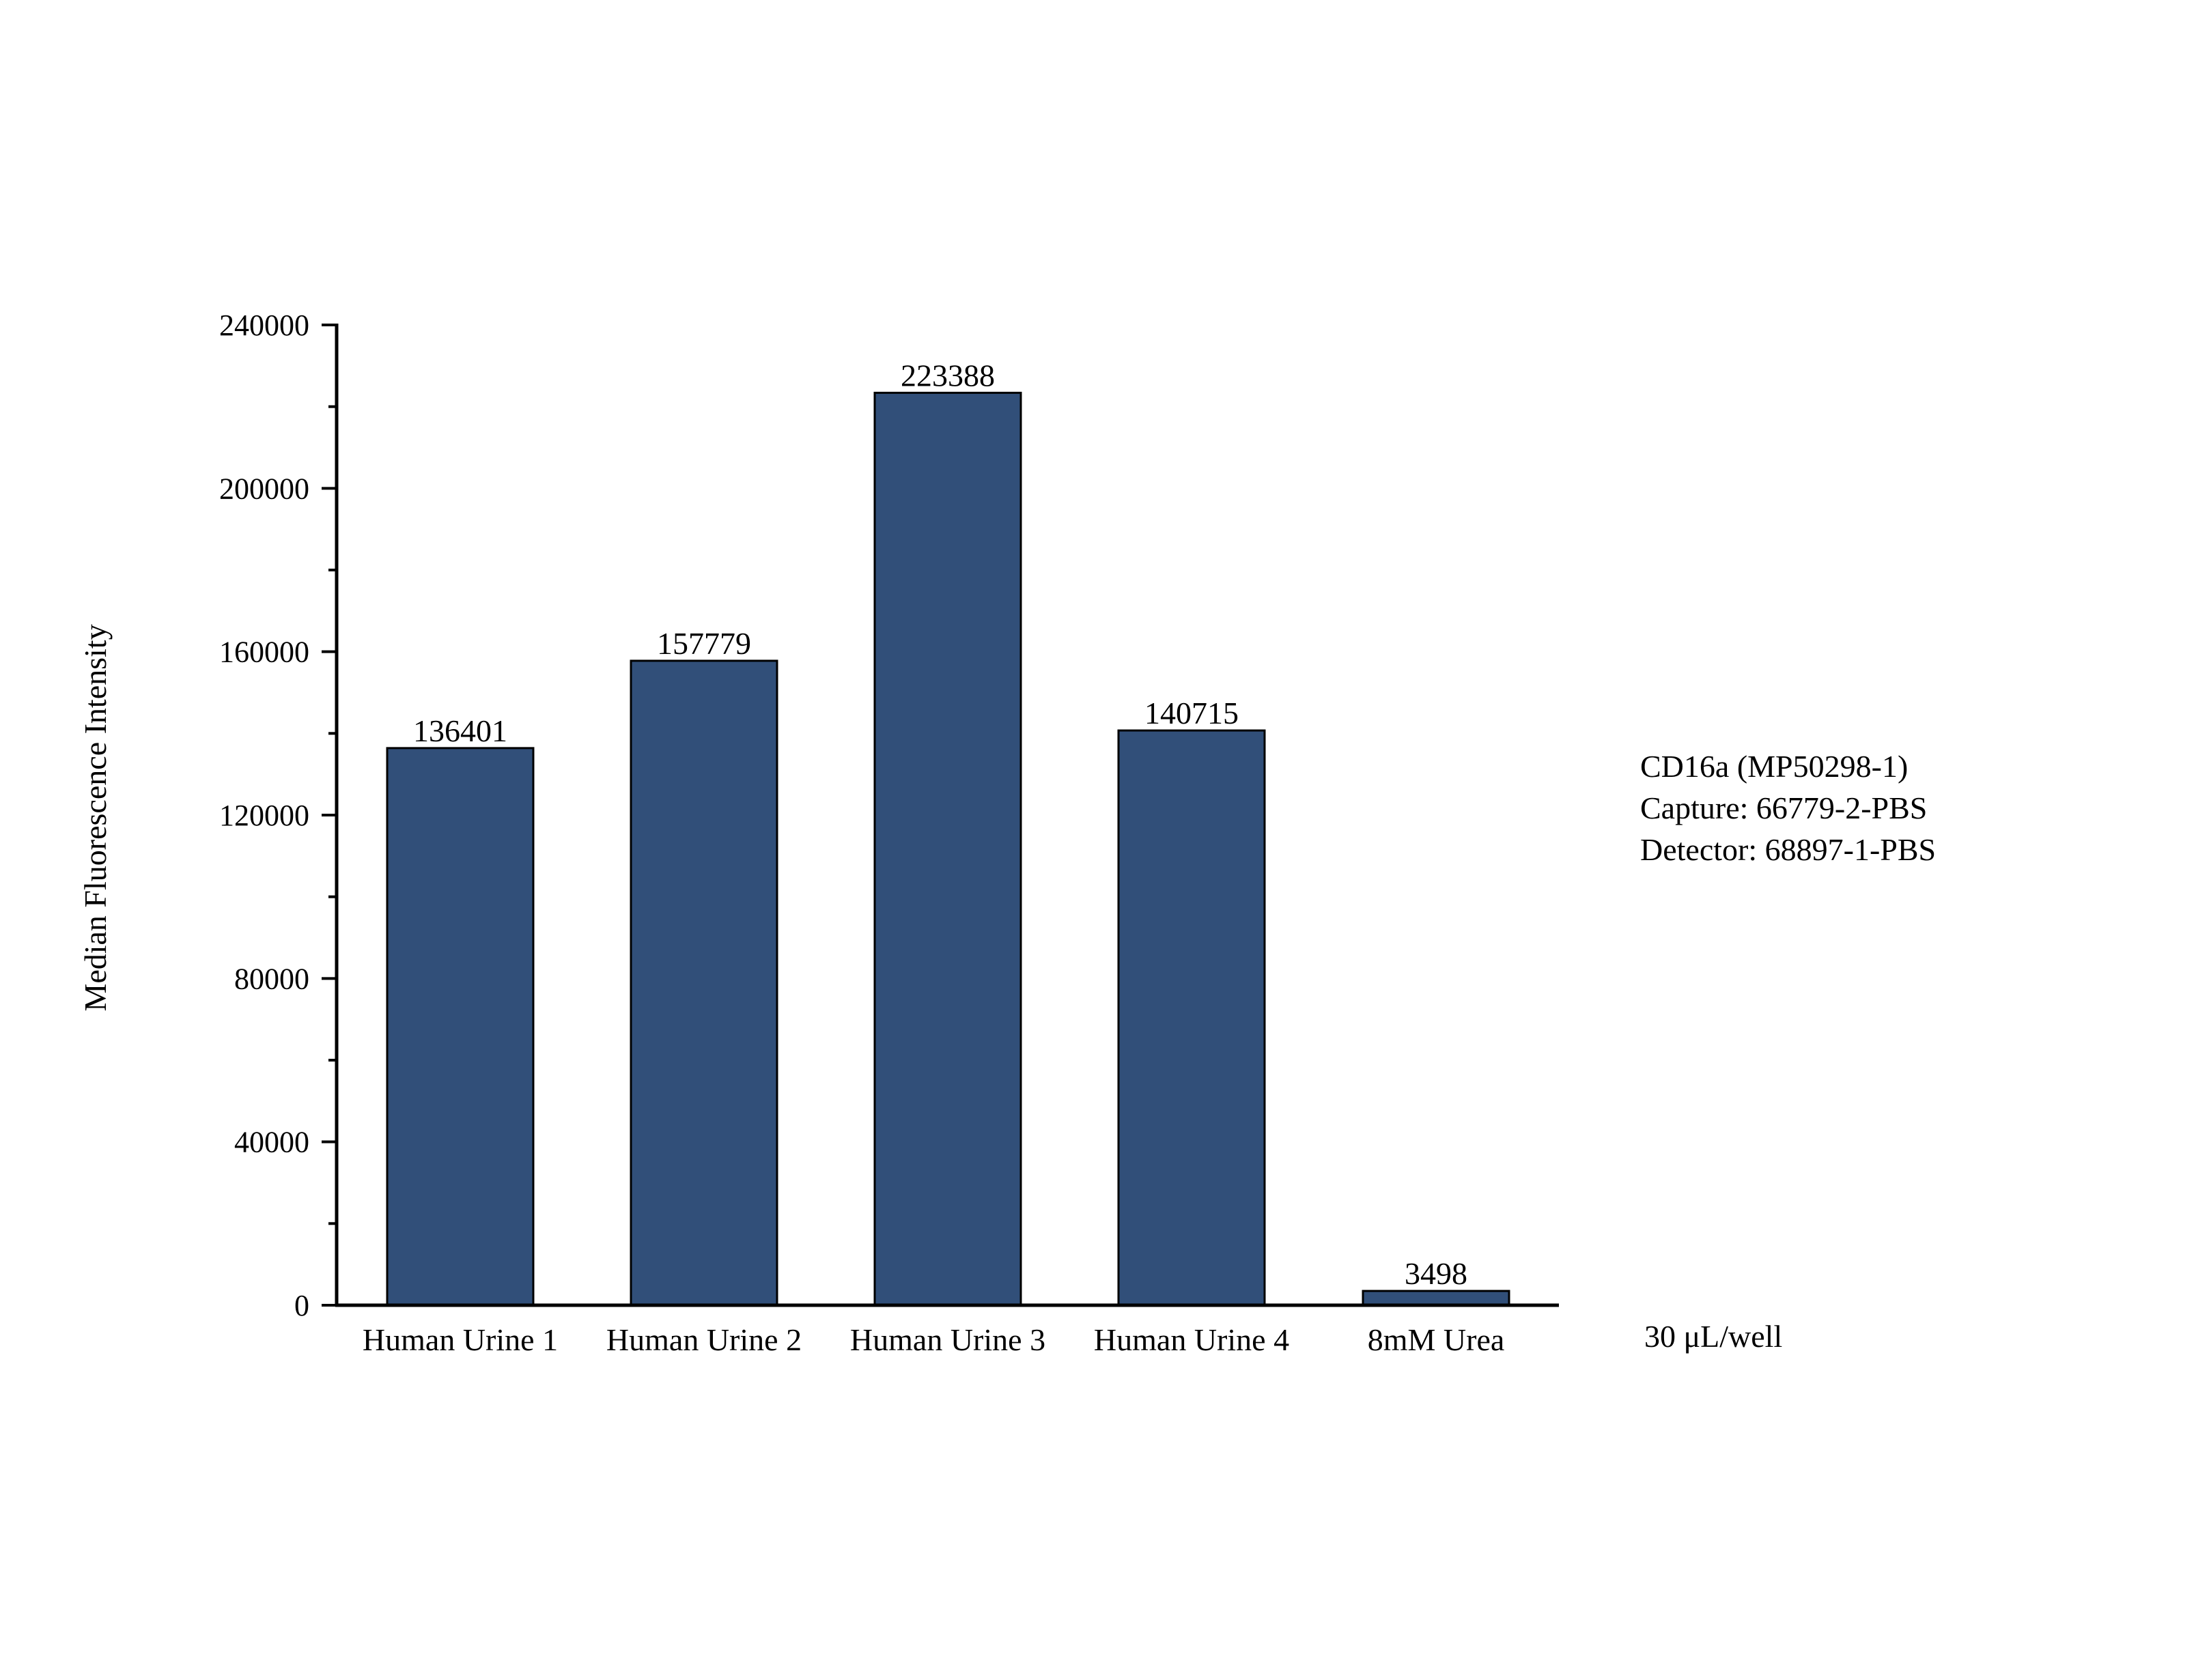  What do you see at coordinates (947, 1339) in the screenshot?
I see `x-tick-label-3: Human Urine 3` at bounding box center [947, 1339].